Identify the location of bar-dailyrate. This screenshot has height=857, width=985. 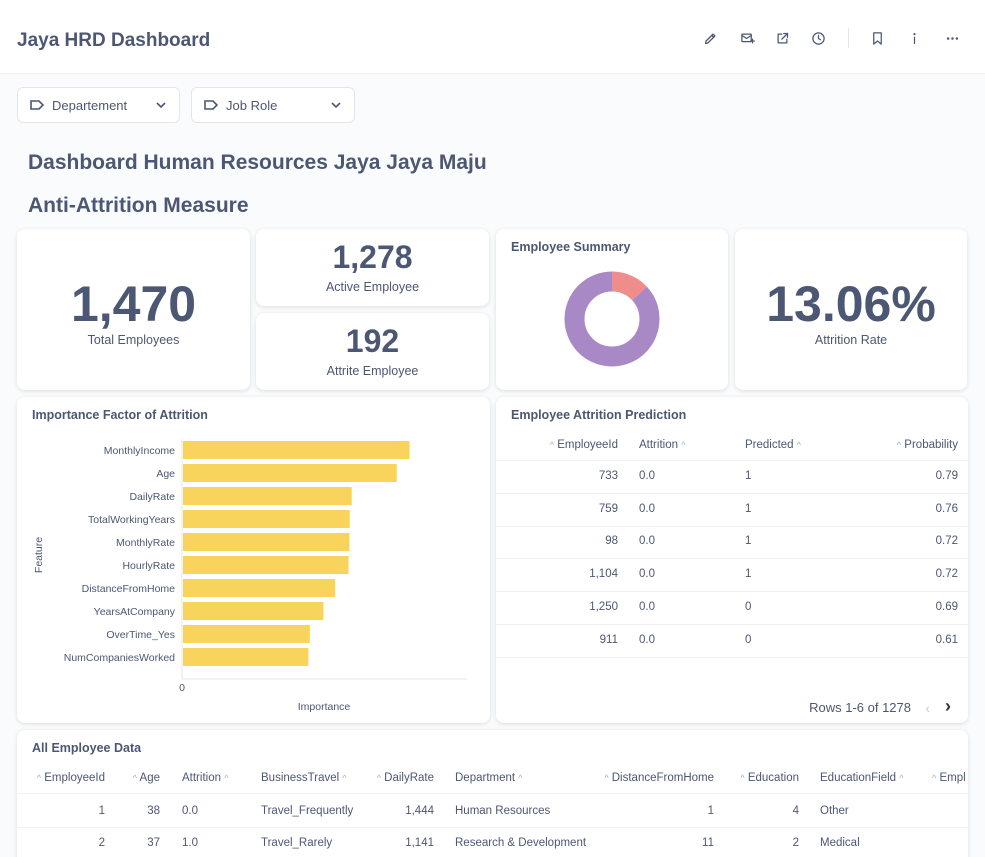
(267, 496).